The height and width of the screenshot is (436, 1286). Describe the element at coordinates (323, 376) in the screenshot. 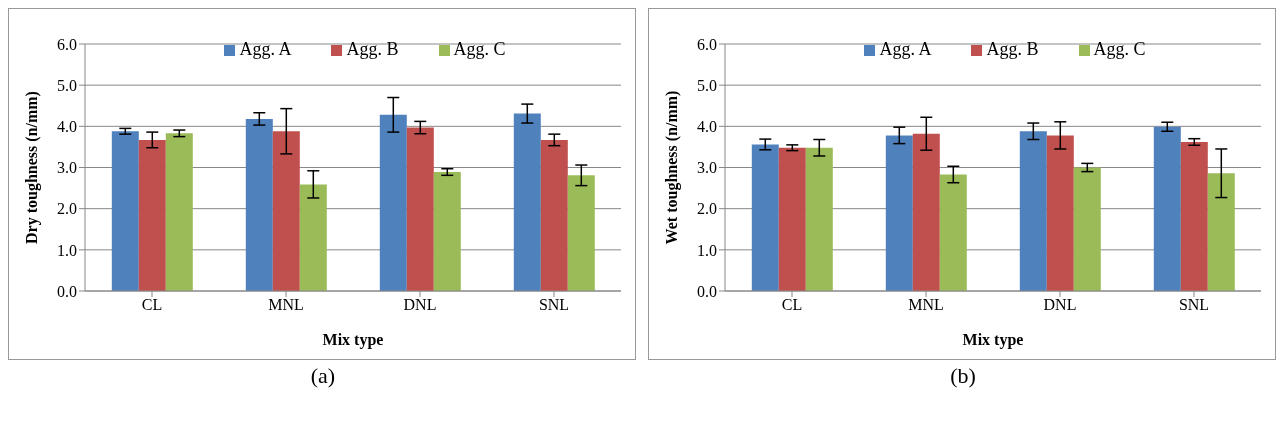

I see `text: (a)` at that location.